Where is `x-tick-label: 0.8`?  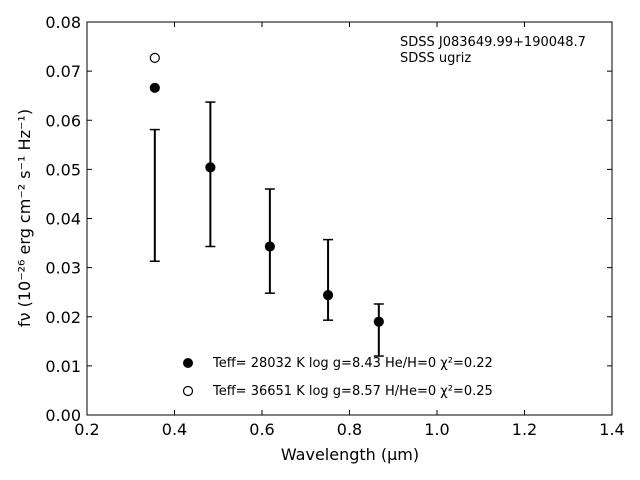 x-tick-label: 0.8 is located at coordinates (349, 429).